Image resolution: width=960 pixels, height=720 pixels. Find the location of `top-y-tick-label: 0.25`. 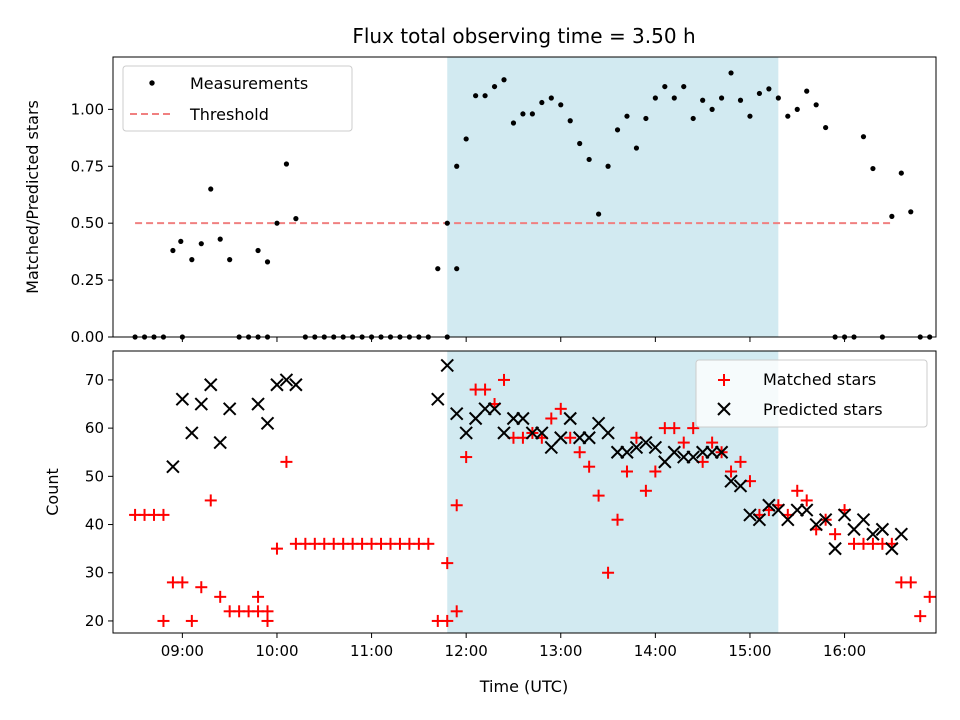

top-y-tick-label: 0.25 is located at coordinates (87, 280).